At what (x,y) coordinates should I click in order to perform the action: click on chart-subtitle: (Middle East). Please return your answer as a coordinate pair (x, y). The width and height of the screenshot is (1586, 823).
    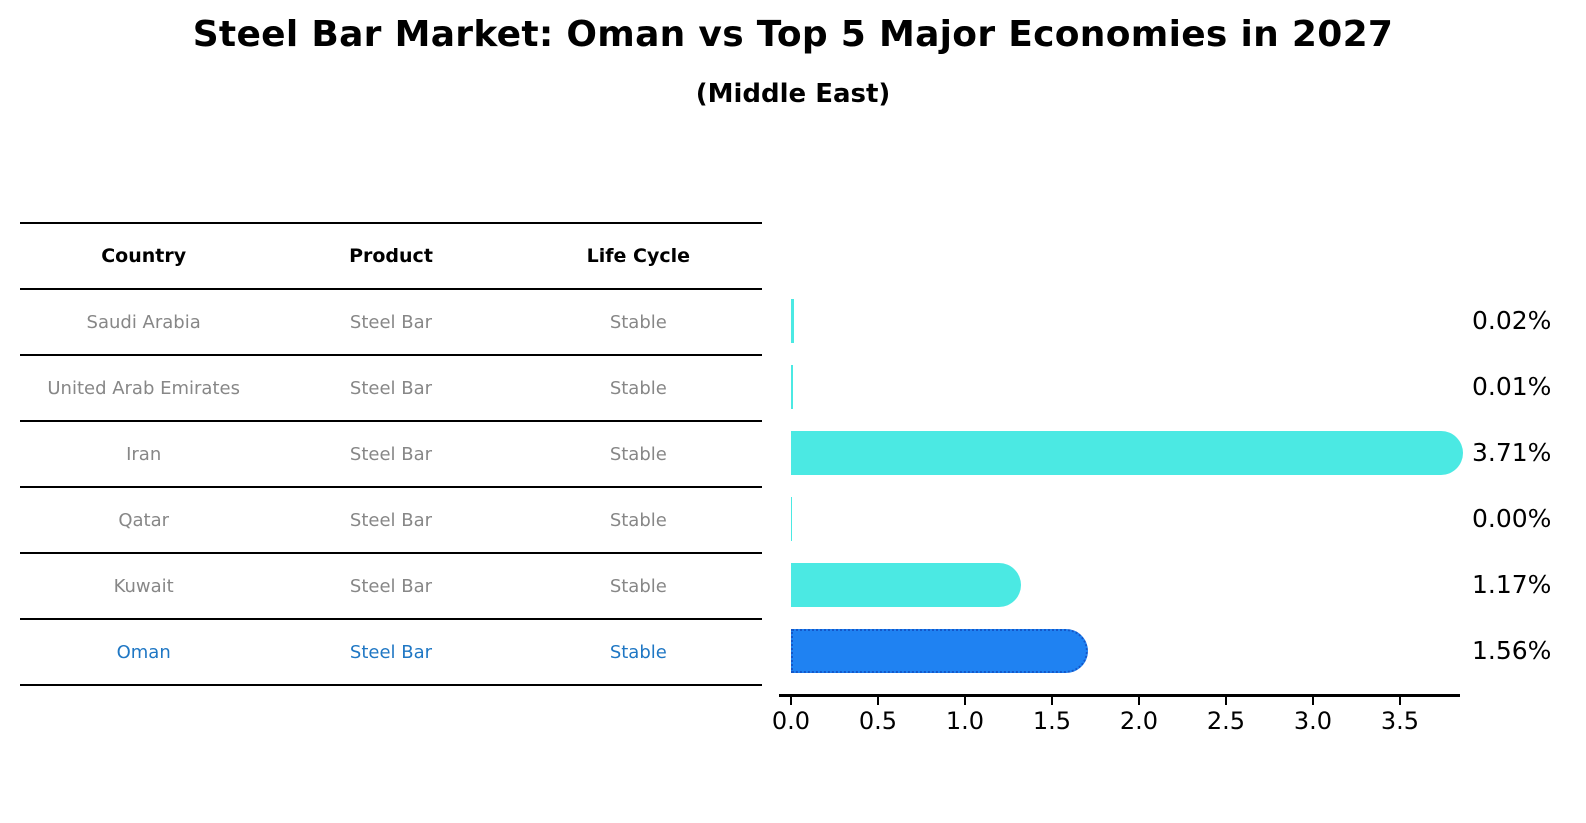
    Looking at the image, I should click on (793, 94).